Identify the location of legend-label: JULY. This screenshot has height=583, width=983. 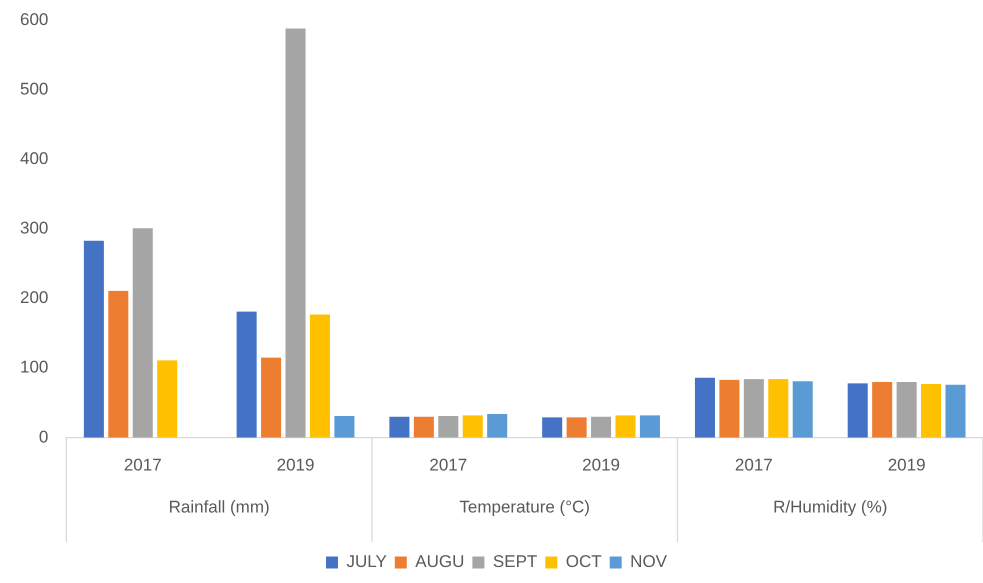
(366, 562).